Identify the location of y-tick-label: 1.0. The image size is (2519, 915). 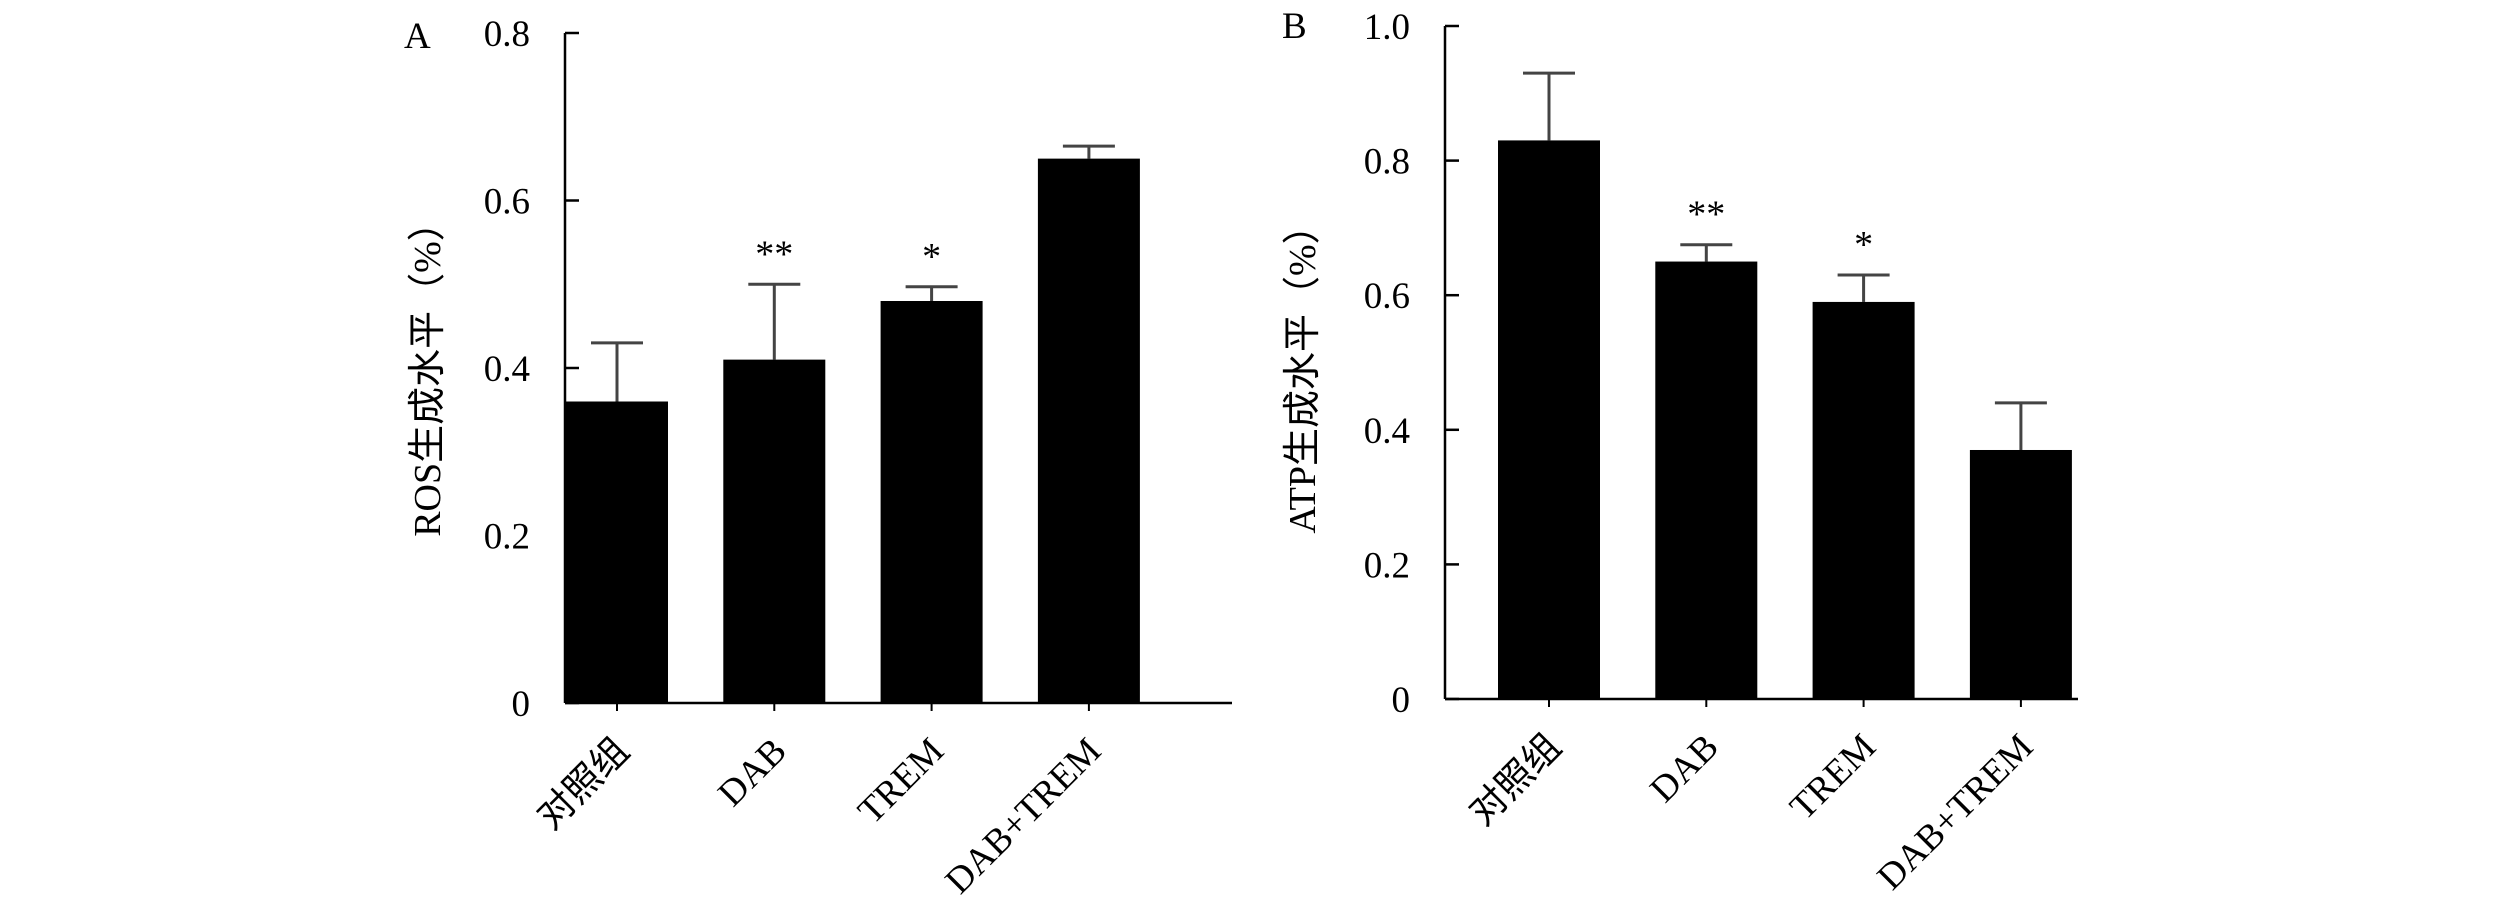
(1387, 27).